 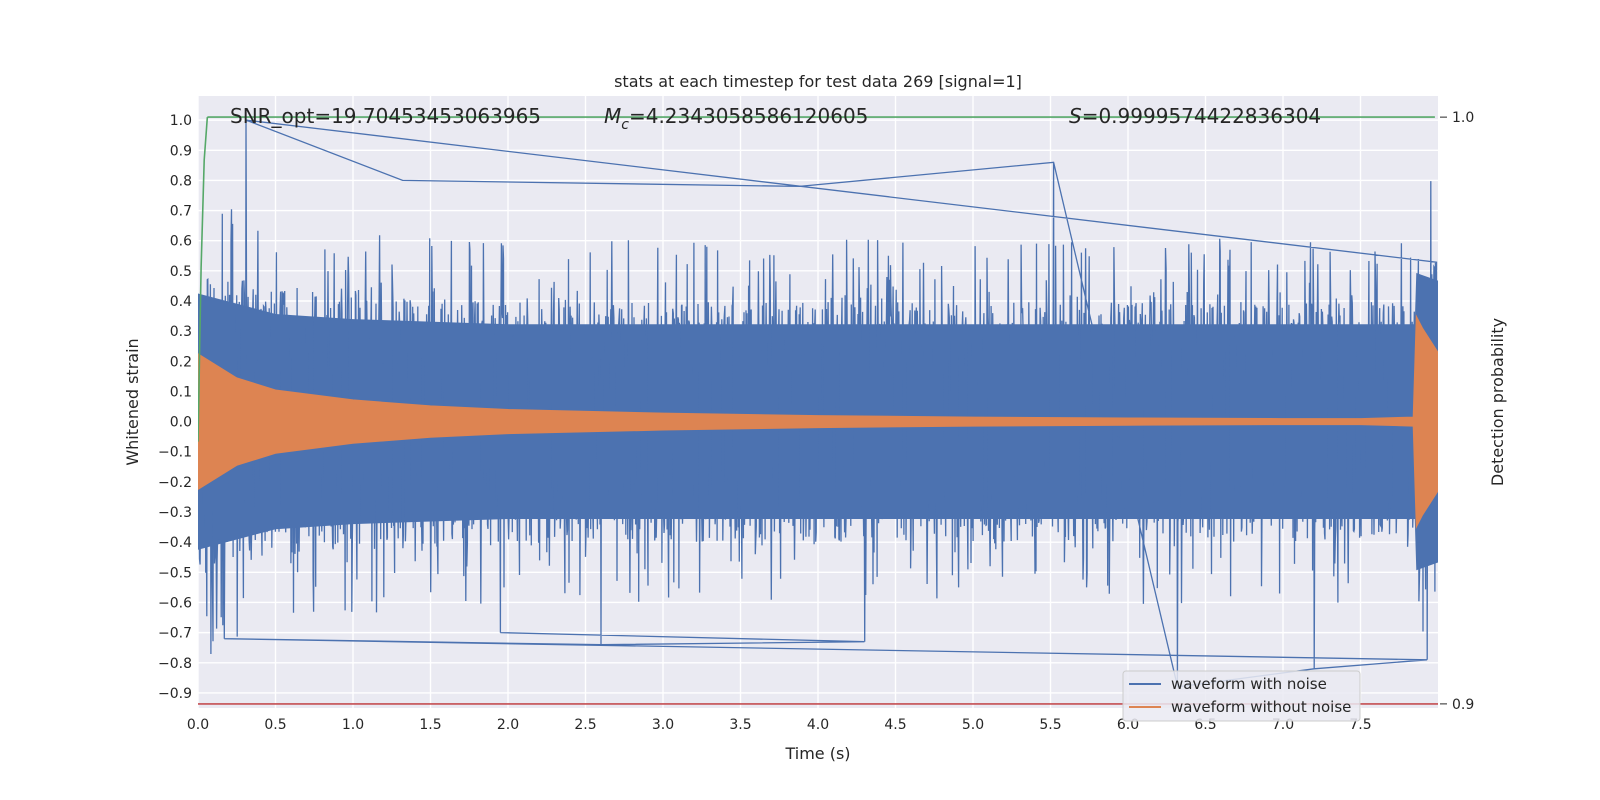 I want to click on y-tick-label: 0.4, so click(x=181, y=302).